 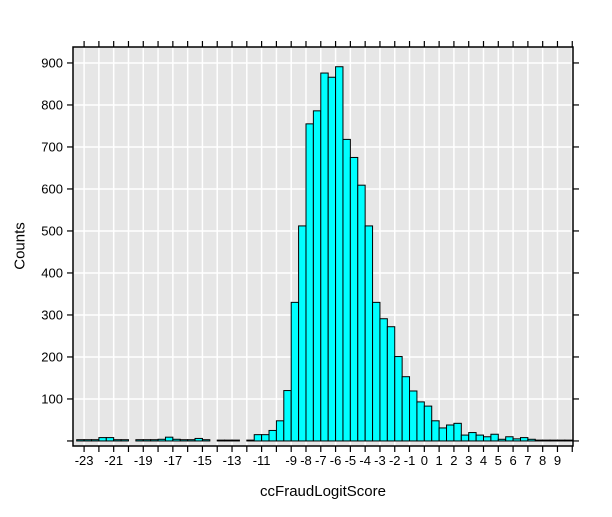 I want to click on x-tick-label: -17, so click(x=172, y=460).